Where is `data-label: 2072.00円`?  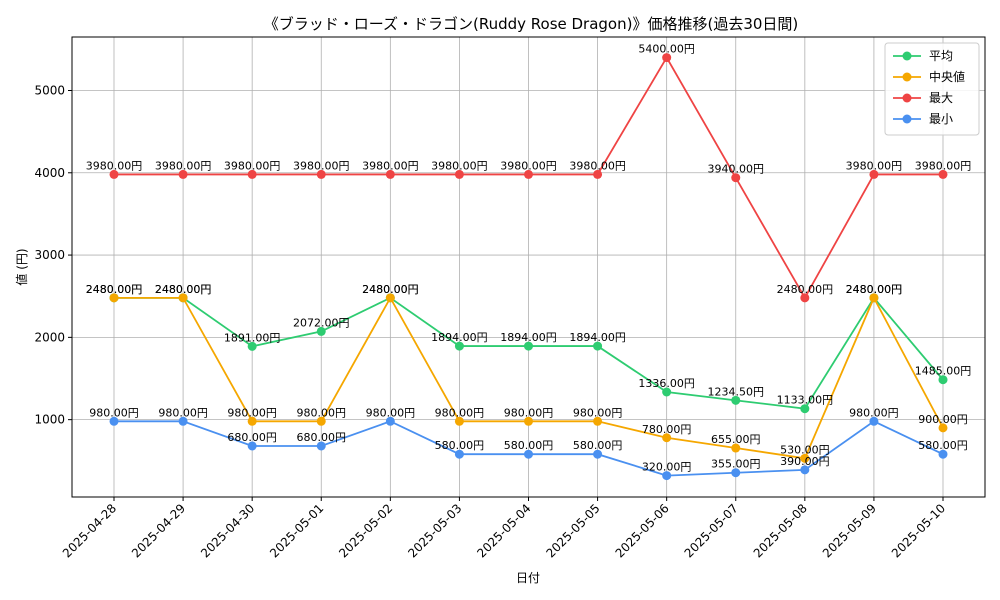
data-label: 2072.00円 is located at coordinates (321, 322).